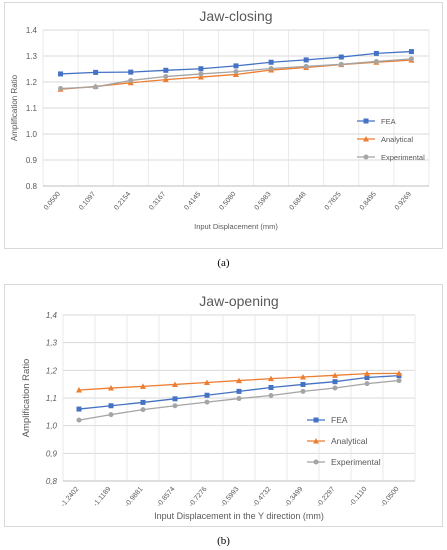 Image resolution: width=447 pixels, height=550 pixels. What do you see at coordinates (326, 497) in the screenshot?
I see `x-tick-label: -0.2297` at bounding box center [326, 497].